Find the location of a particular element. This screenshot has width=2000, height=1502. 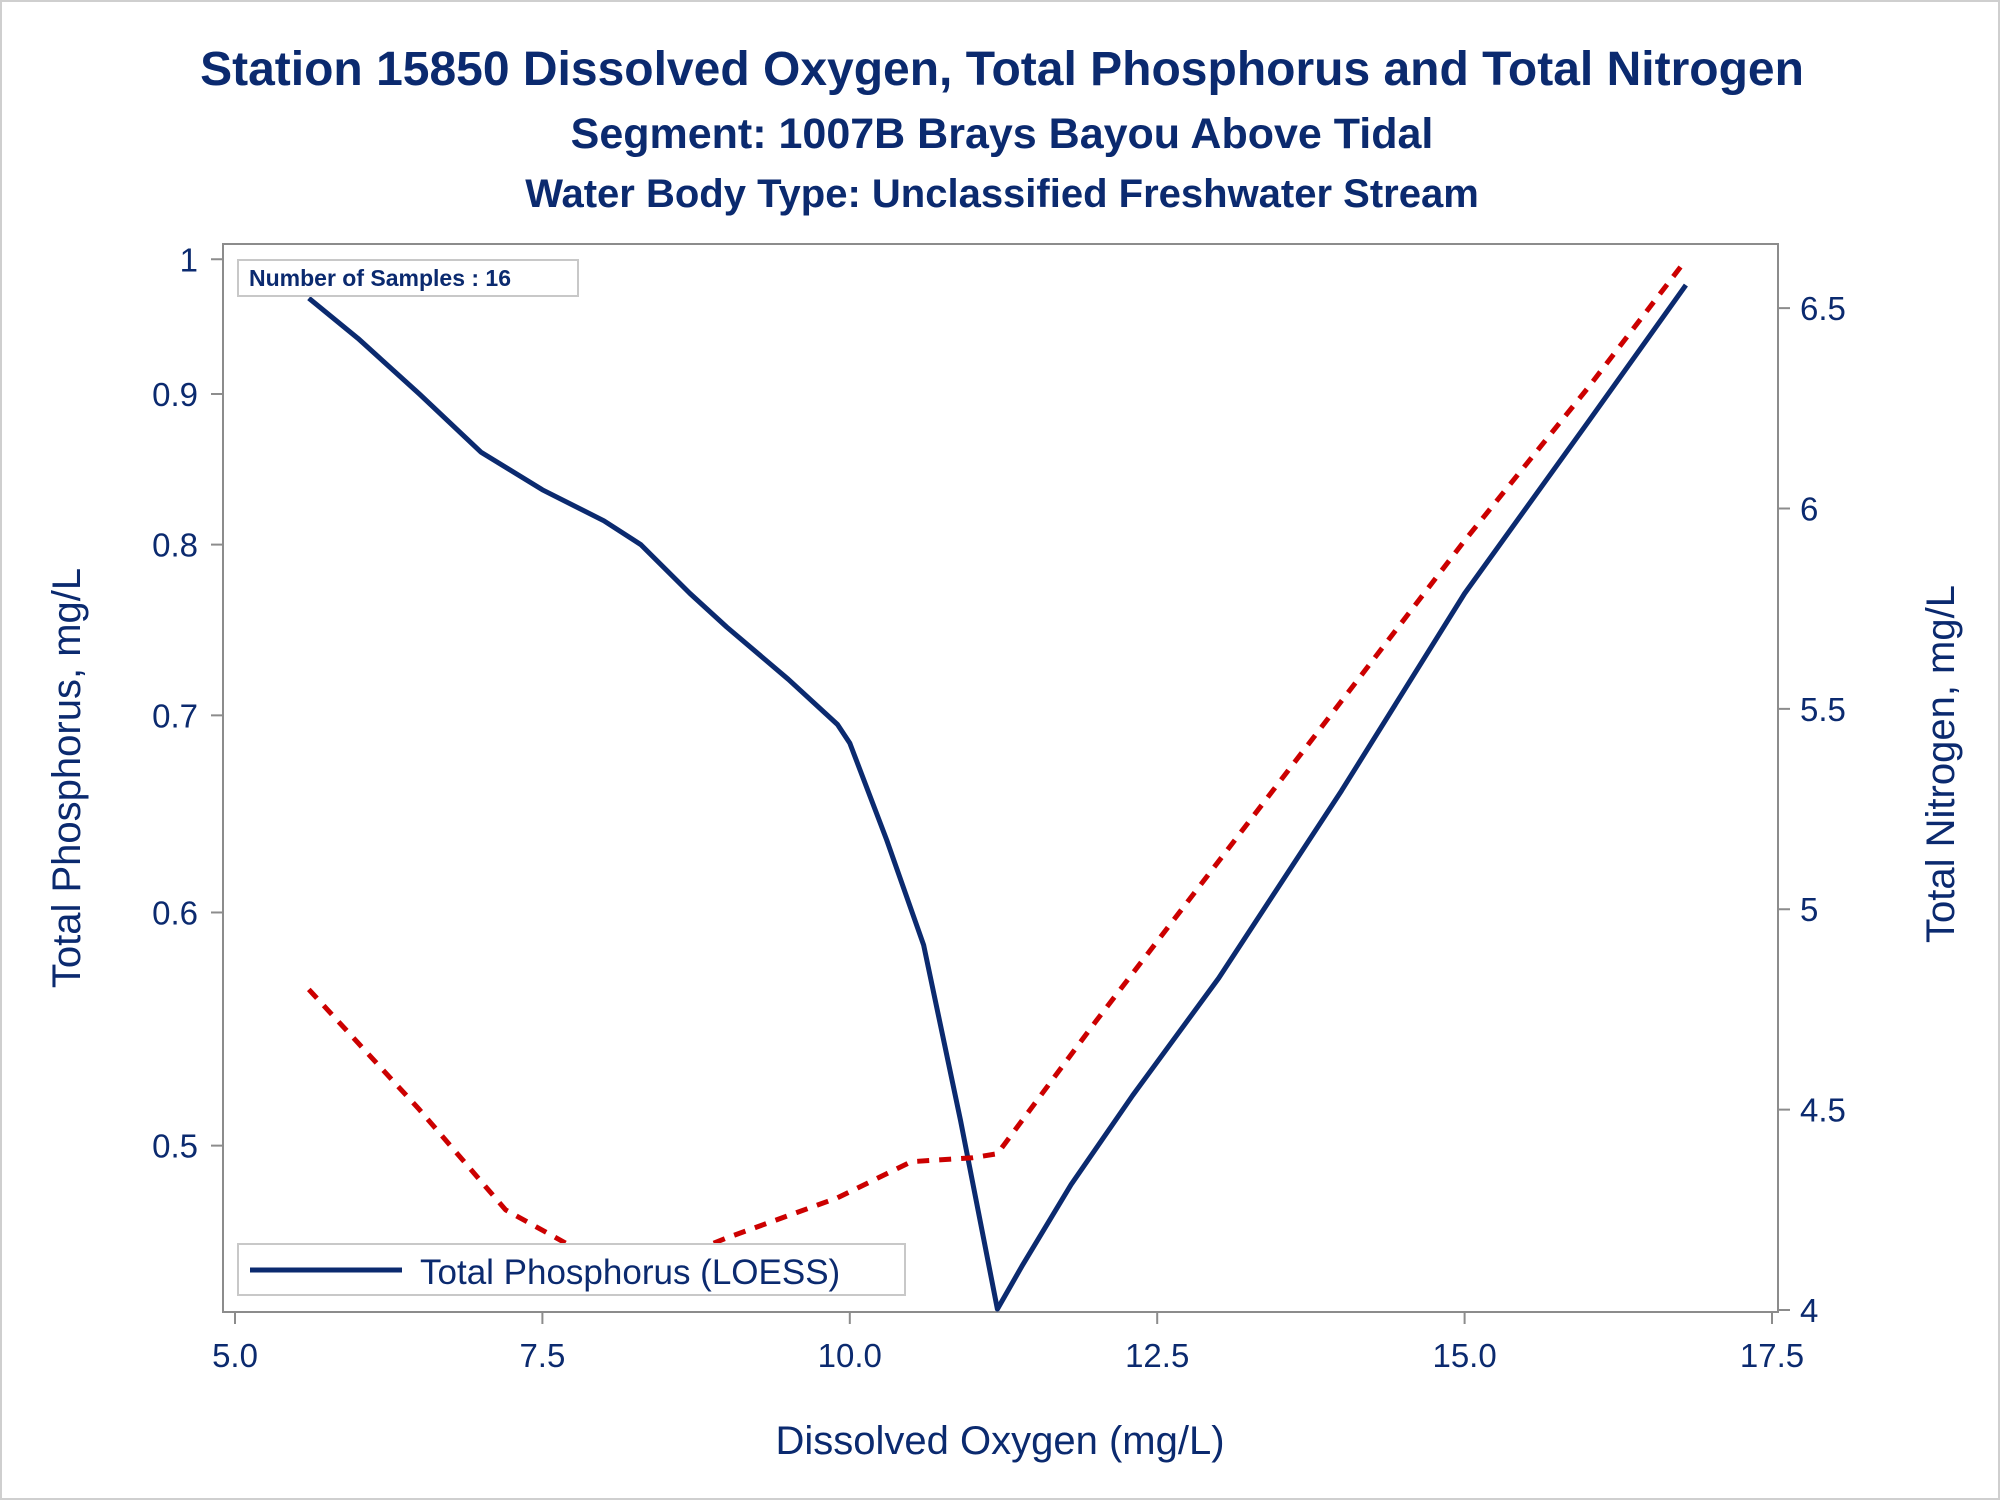

x-axis: 5.0 7.5 10.0 12.5 15.0 17.5 is located at coordinates (1008, 1343).